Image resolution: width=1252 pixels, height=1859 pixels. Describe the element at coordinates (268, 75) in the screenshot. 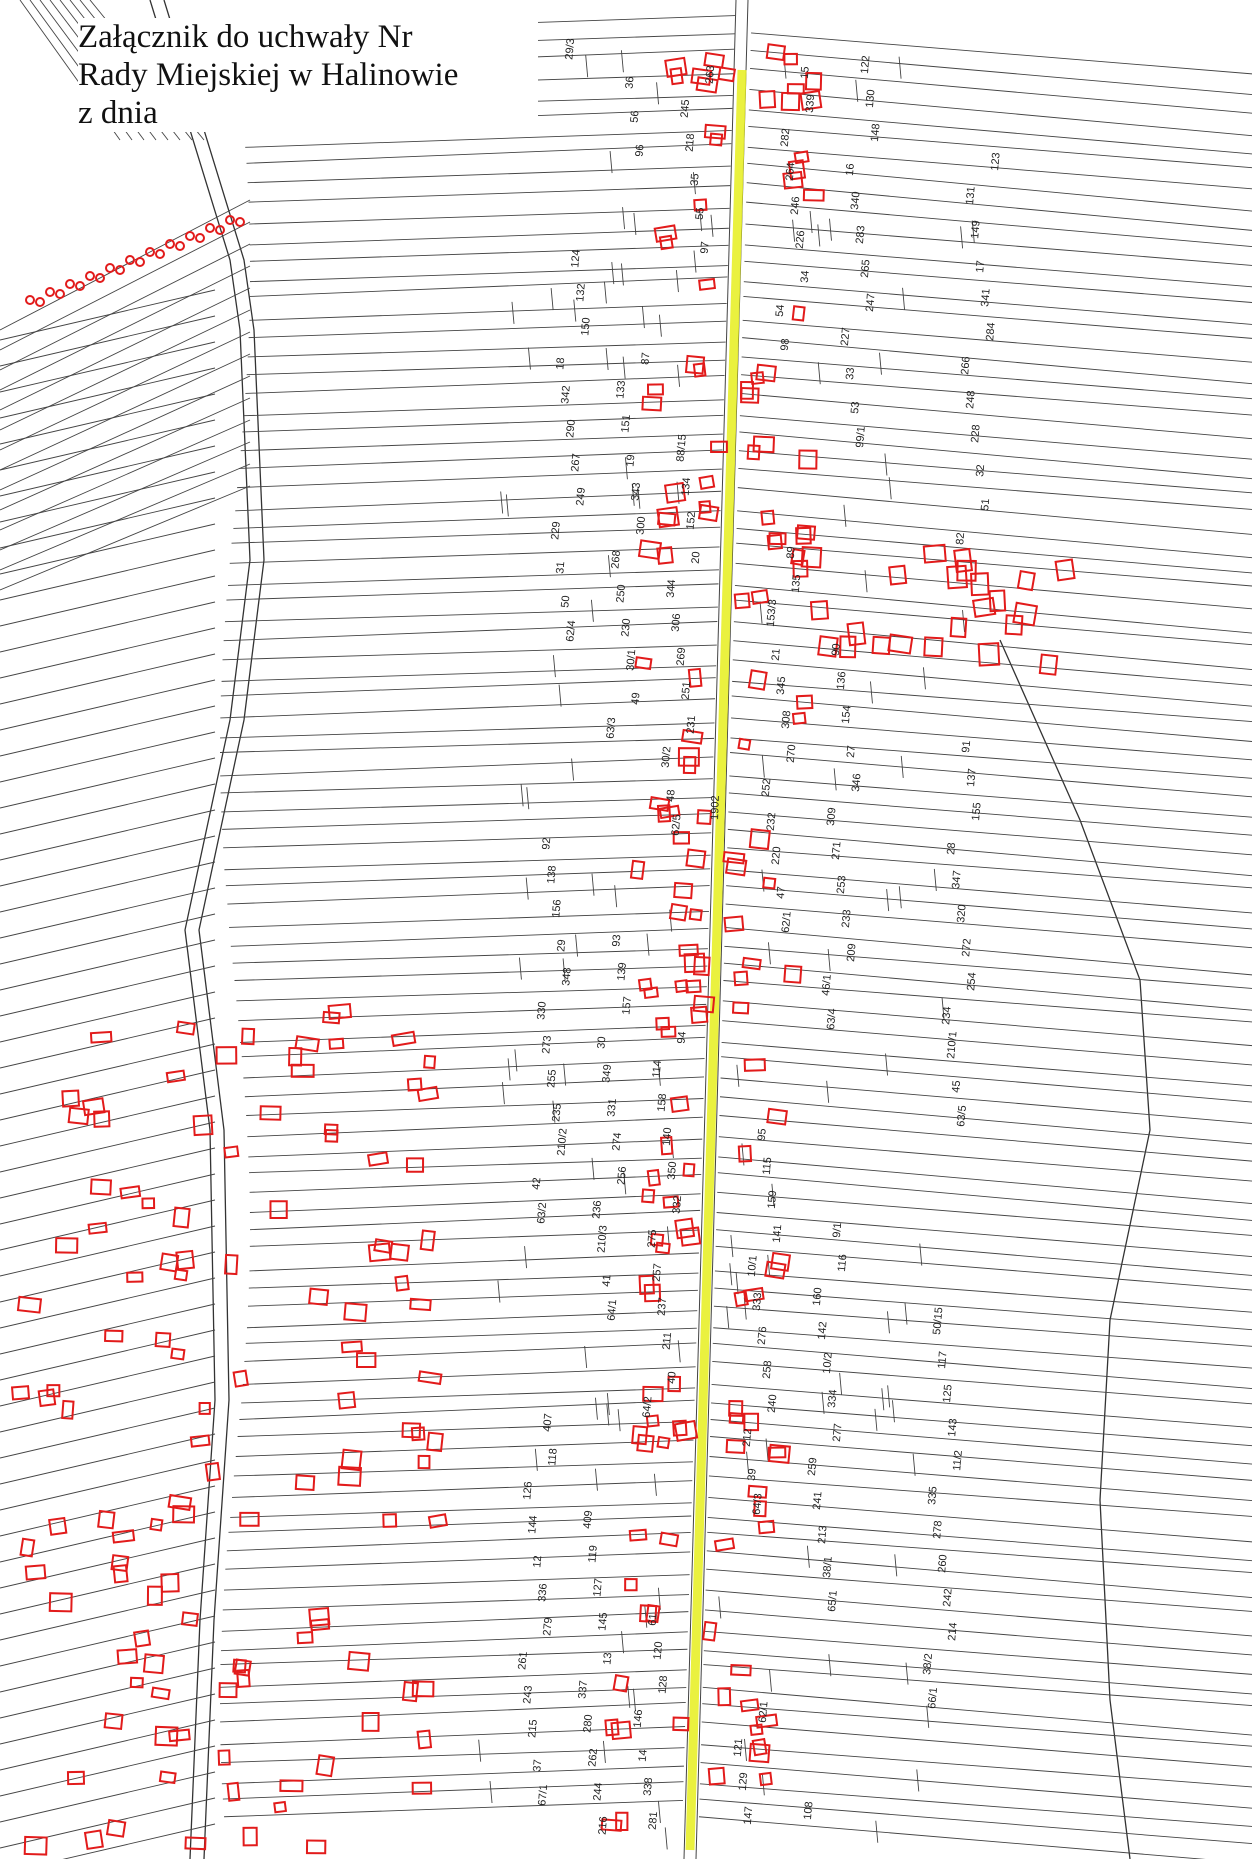

I see `header-line-2: Rady Miejskiej w Halinowie` at that location.